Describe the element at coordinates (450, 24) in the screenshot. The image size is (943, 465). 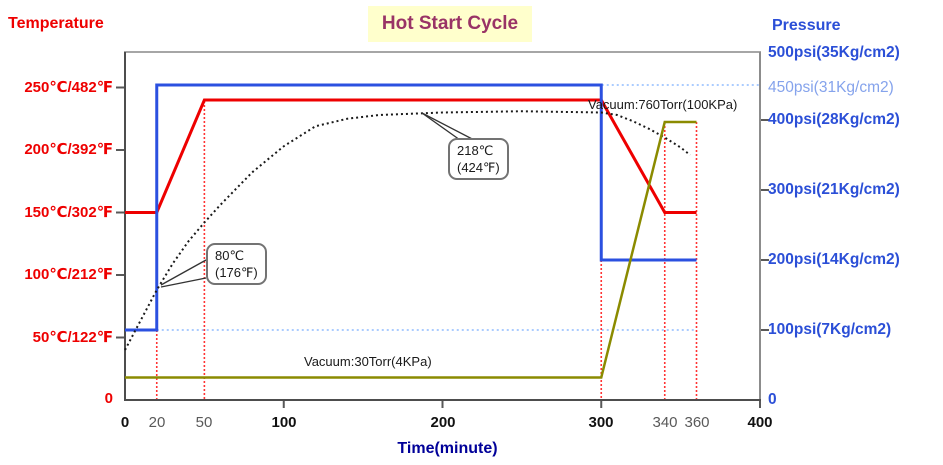
I see `chart-title: Hot Start Cycle` at that location.